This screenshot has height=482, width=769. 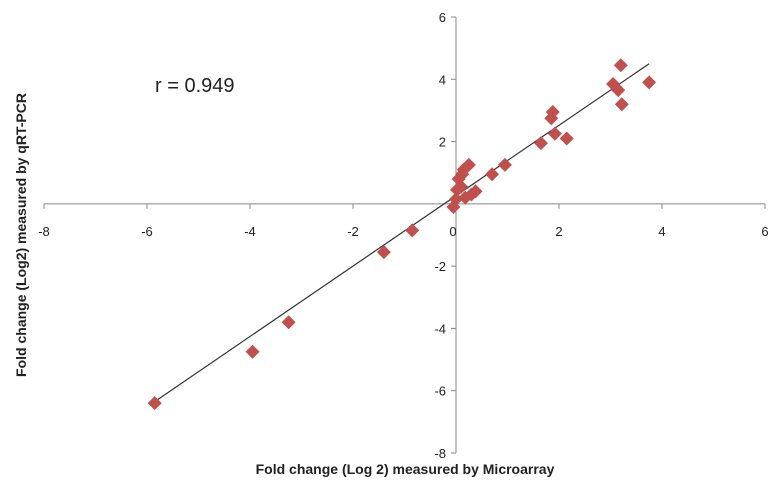 What do you see at coordinates (452, 231) in the screenshot?
I see `x-tick-label: 0` at bounding box center [452, 231].